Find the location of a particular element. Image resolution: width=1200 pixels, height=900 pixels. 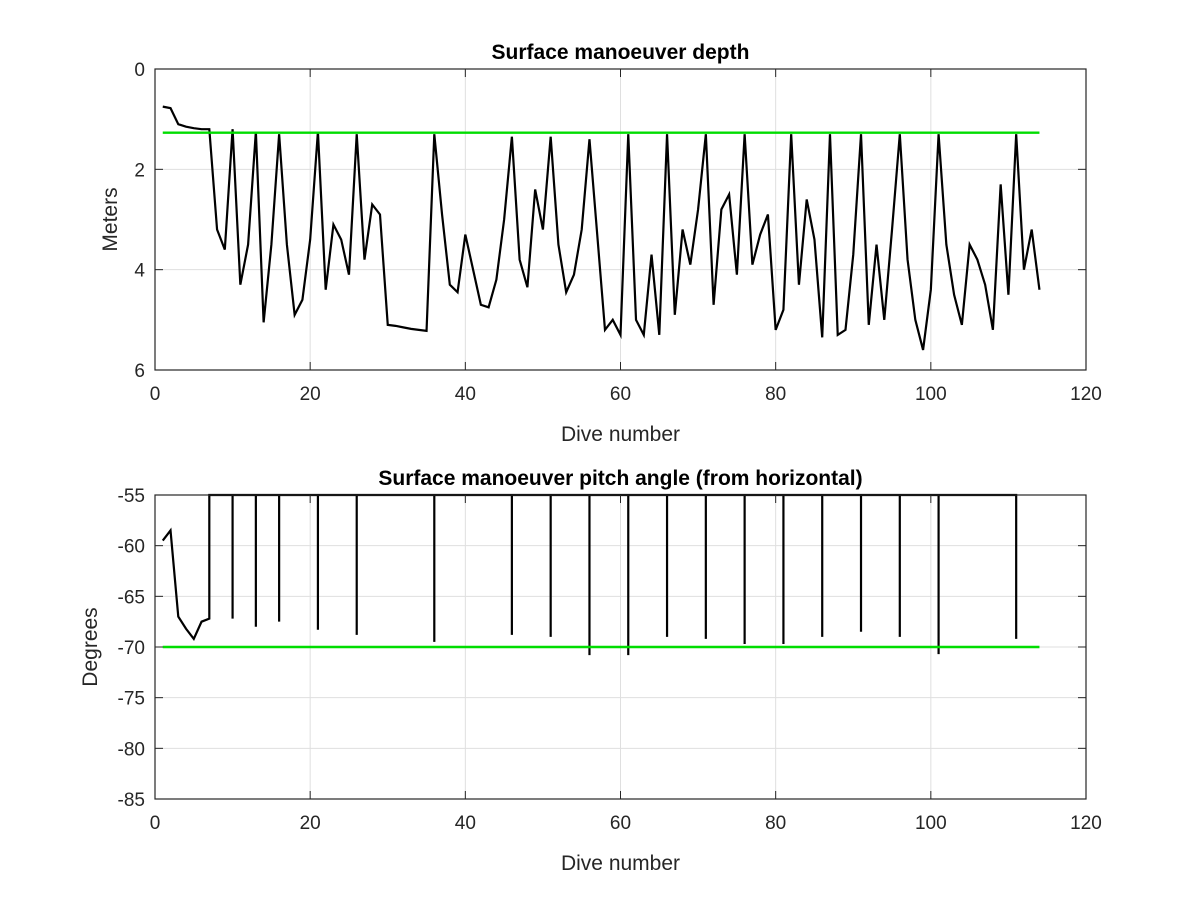

y-tick-label: 0 is located at coordinates (139, 70).